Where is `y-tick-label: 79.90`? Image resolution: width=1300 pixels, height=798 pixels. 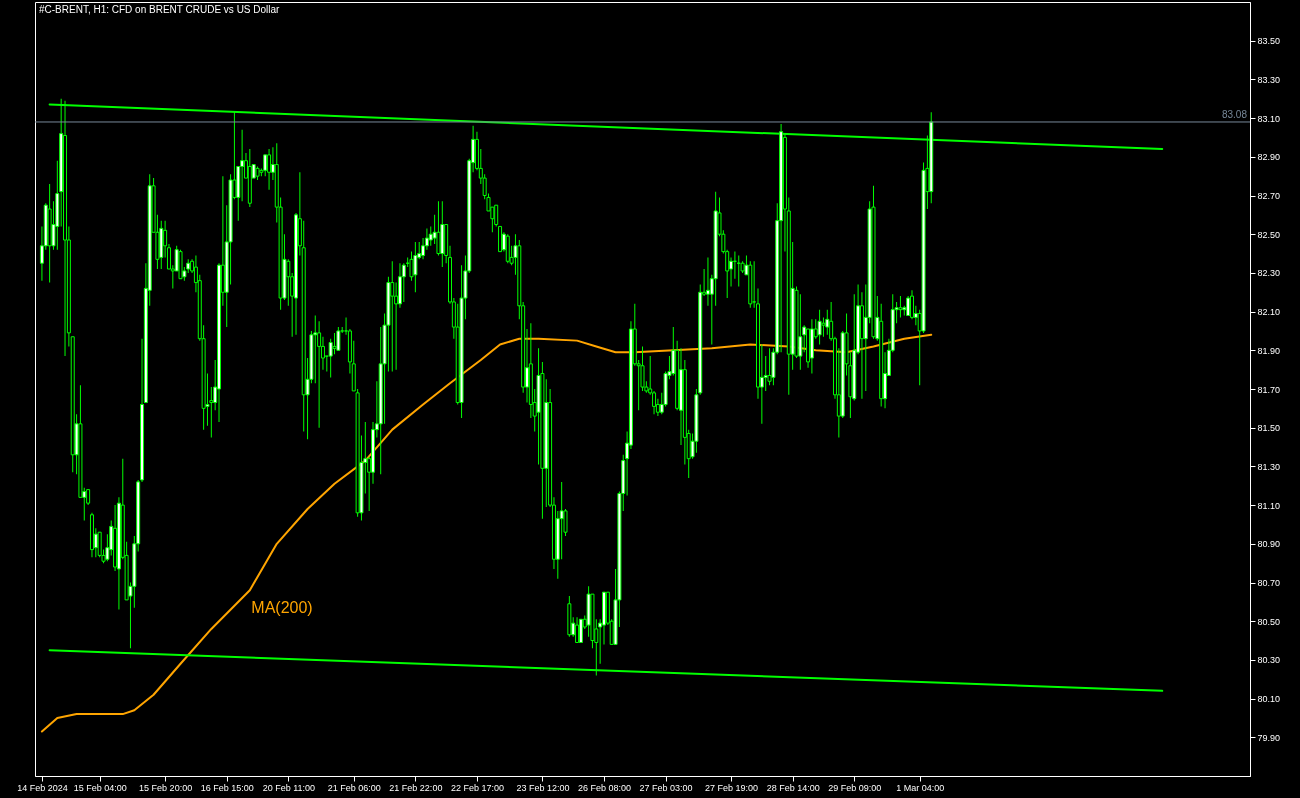 y-tick-label: 79.90 is located at coordinates (1269, 737).